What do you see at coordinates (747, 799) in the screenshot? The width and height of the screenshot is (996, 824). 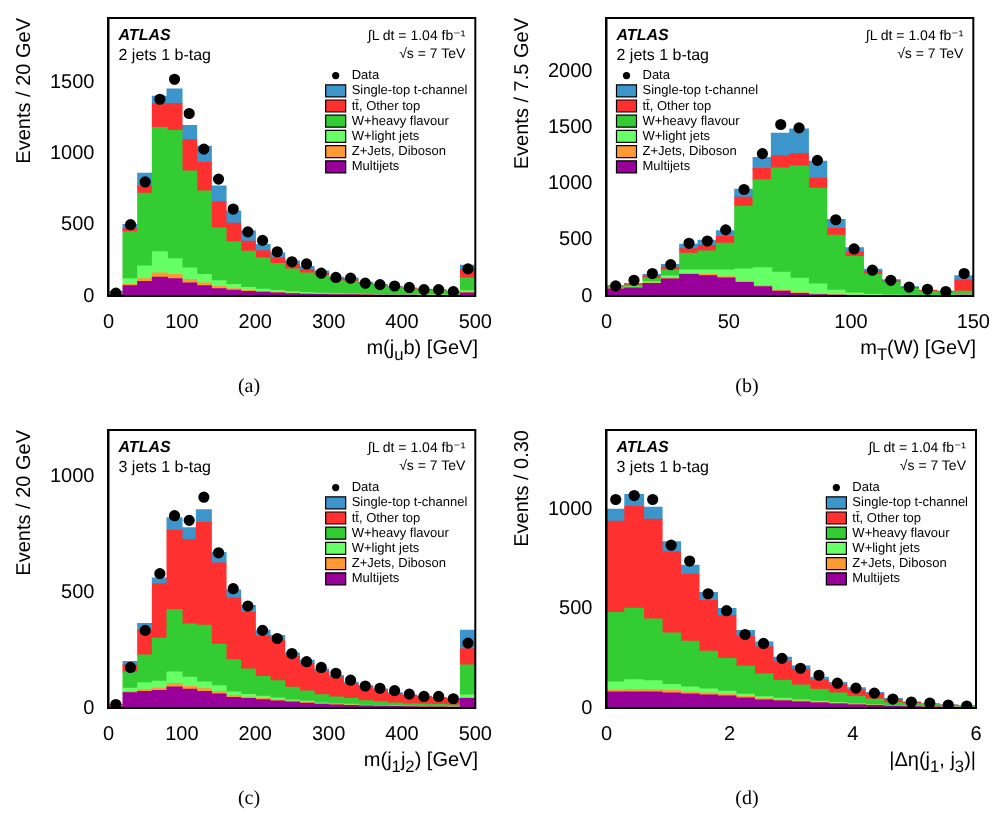 I see `text: (d)` at bounding box center [747, 799].